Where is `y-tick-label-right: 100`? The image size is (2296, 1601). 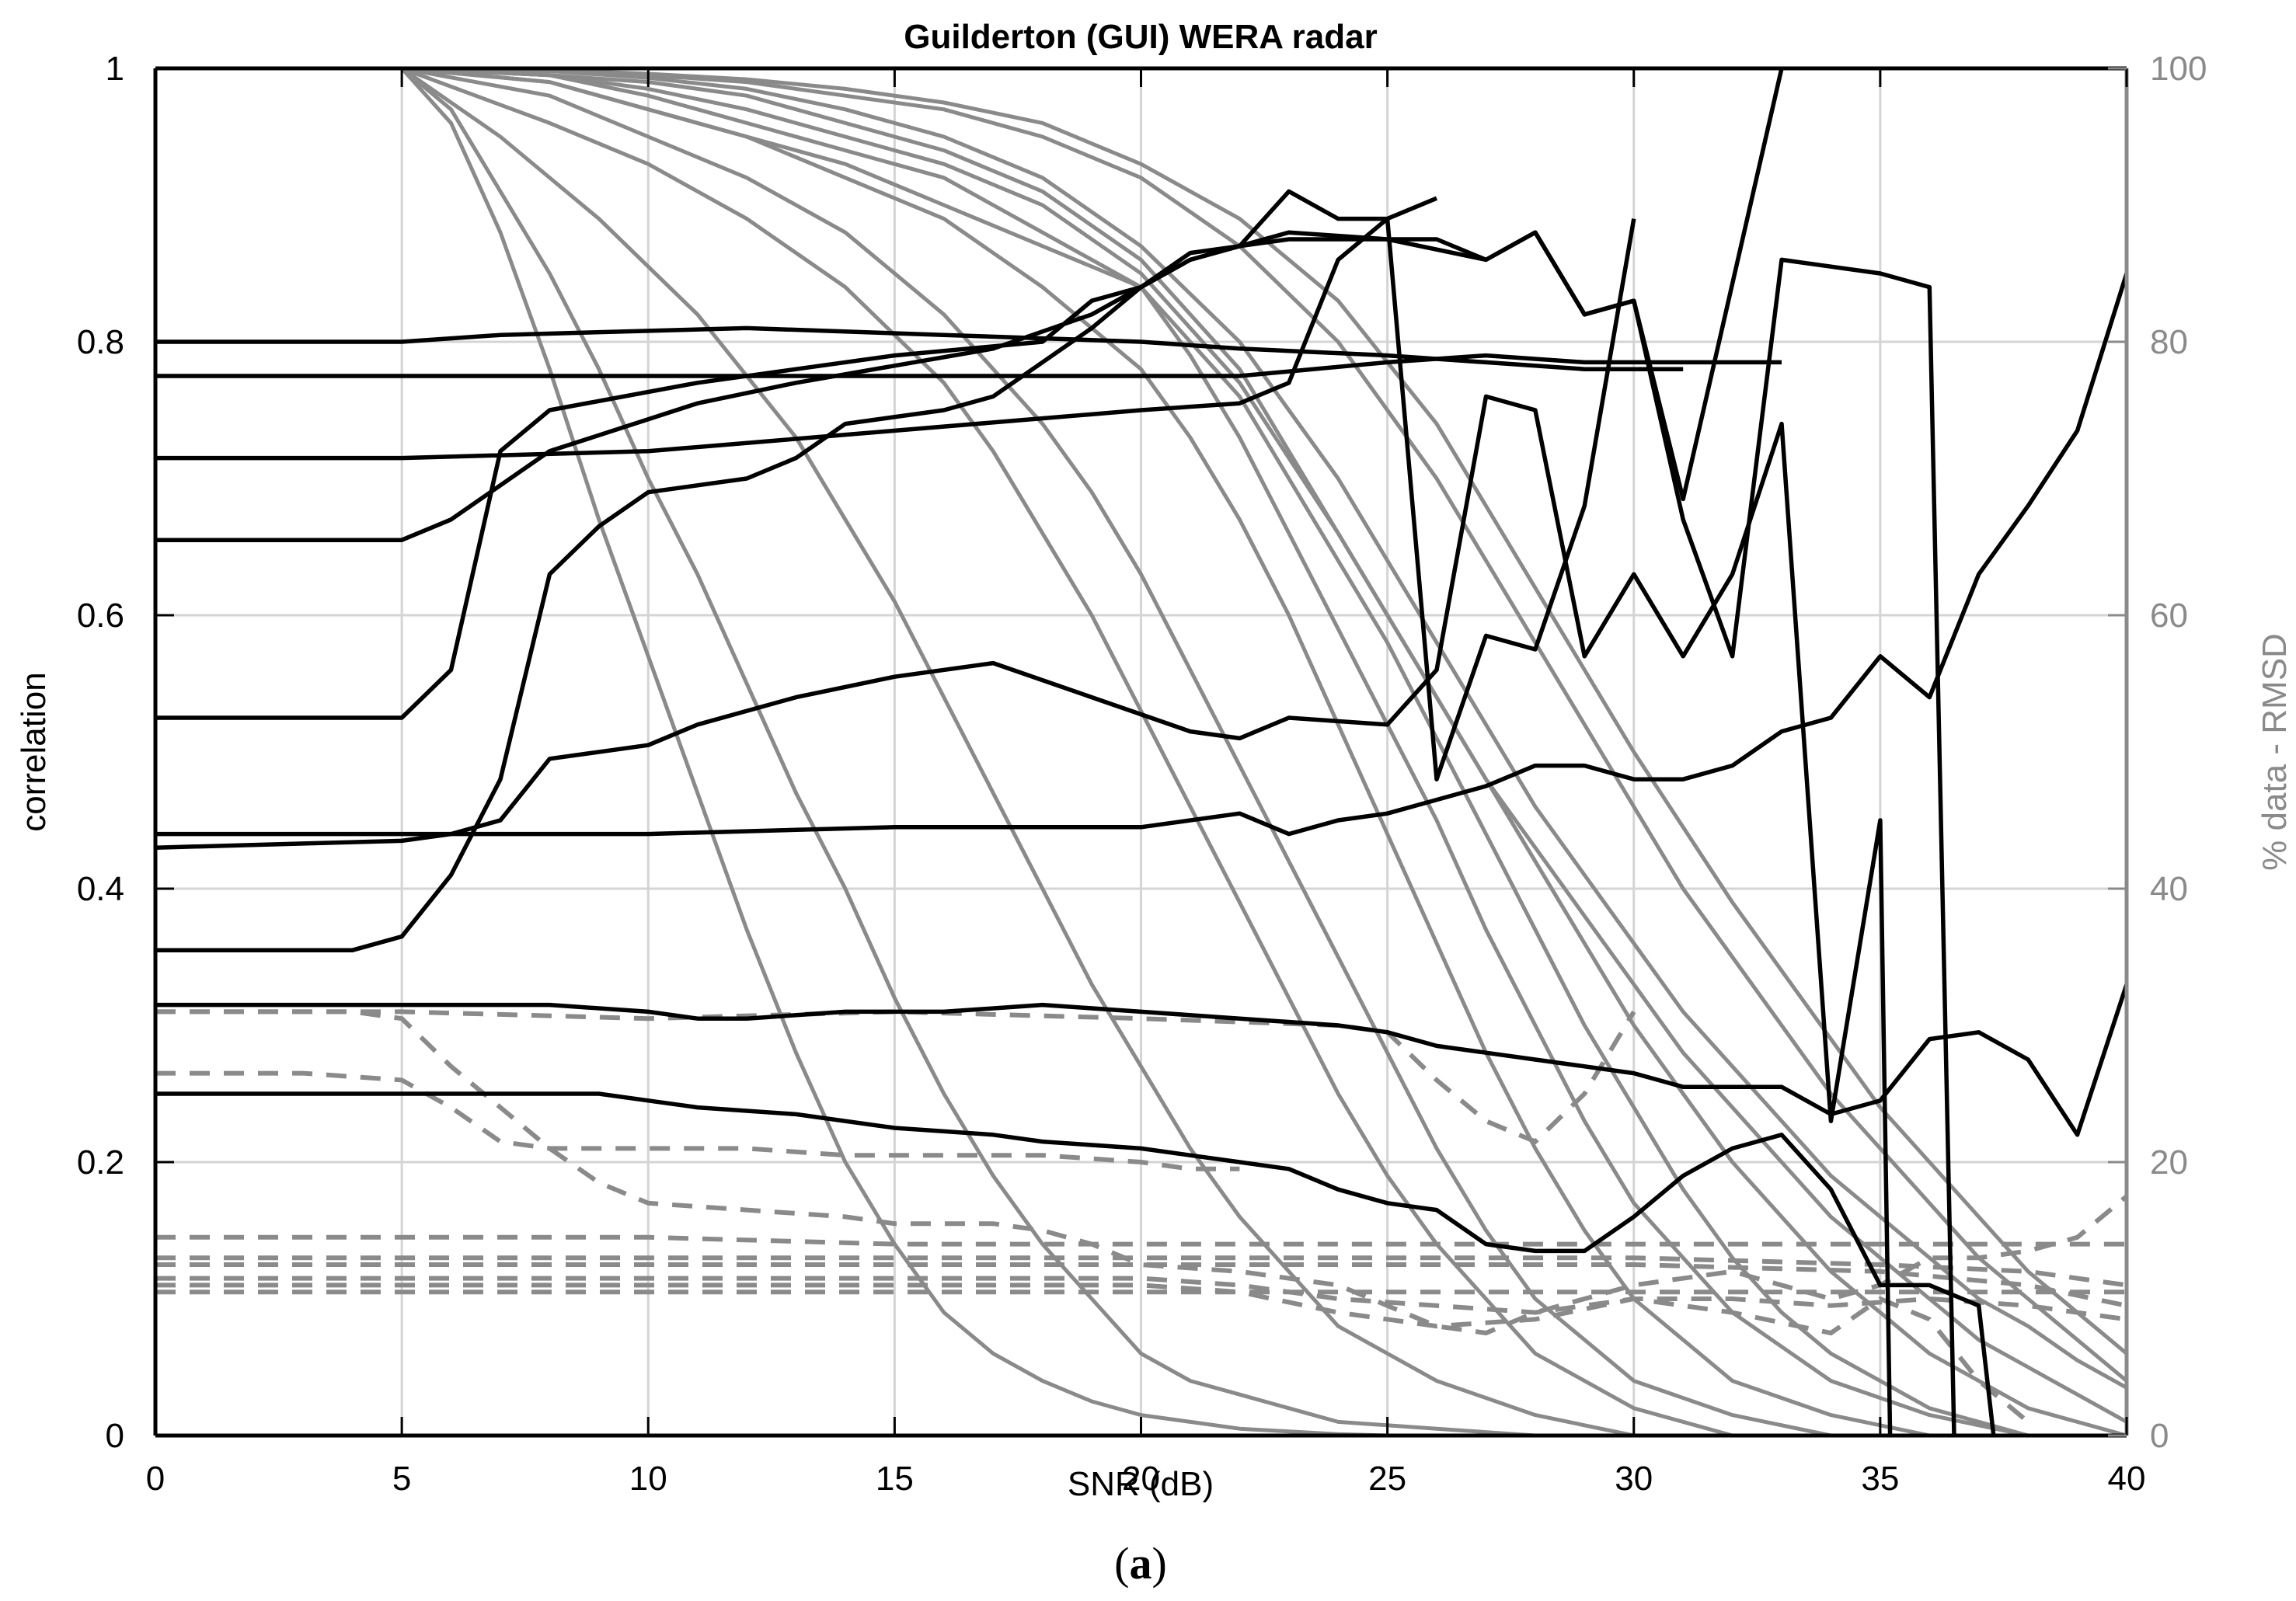 y-tick-label-right: 100 is located at coordinates (2178, 69).